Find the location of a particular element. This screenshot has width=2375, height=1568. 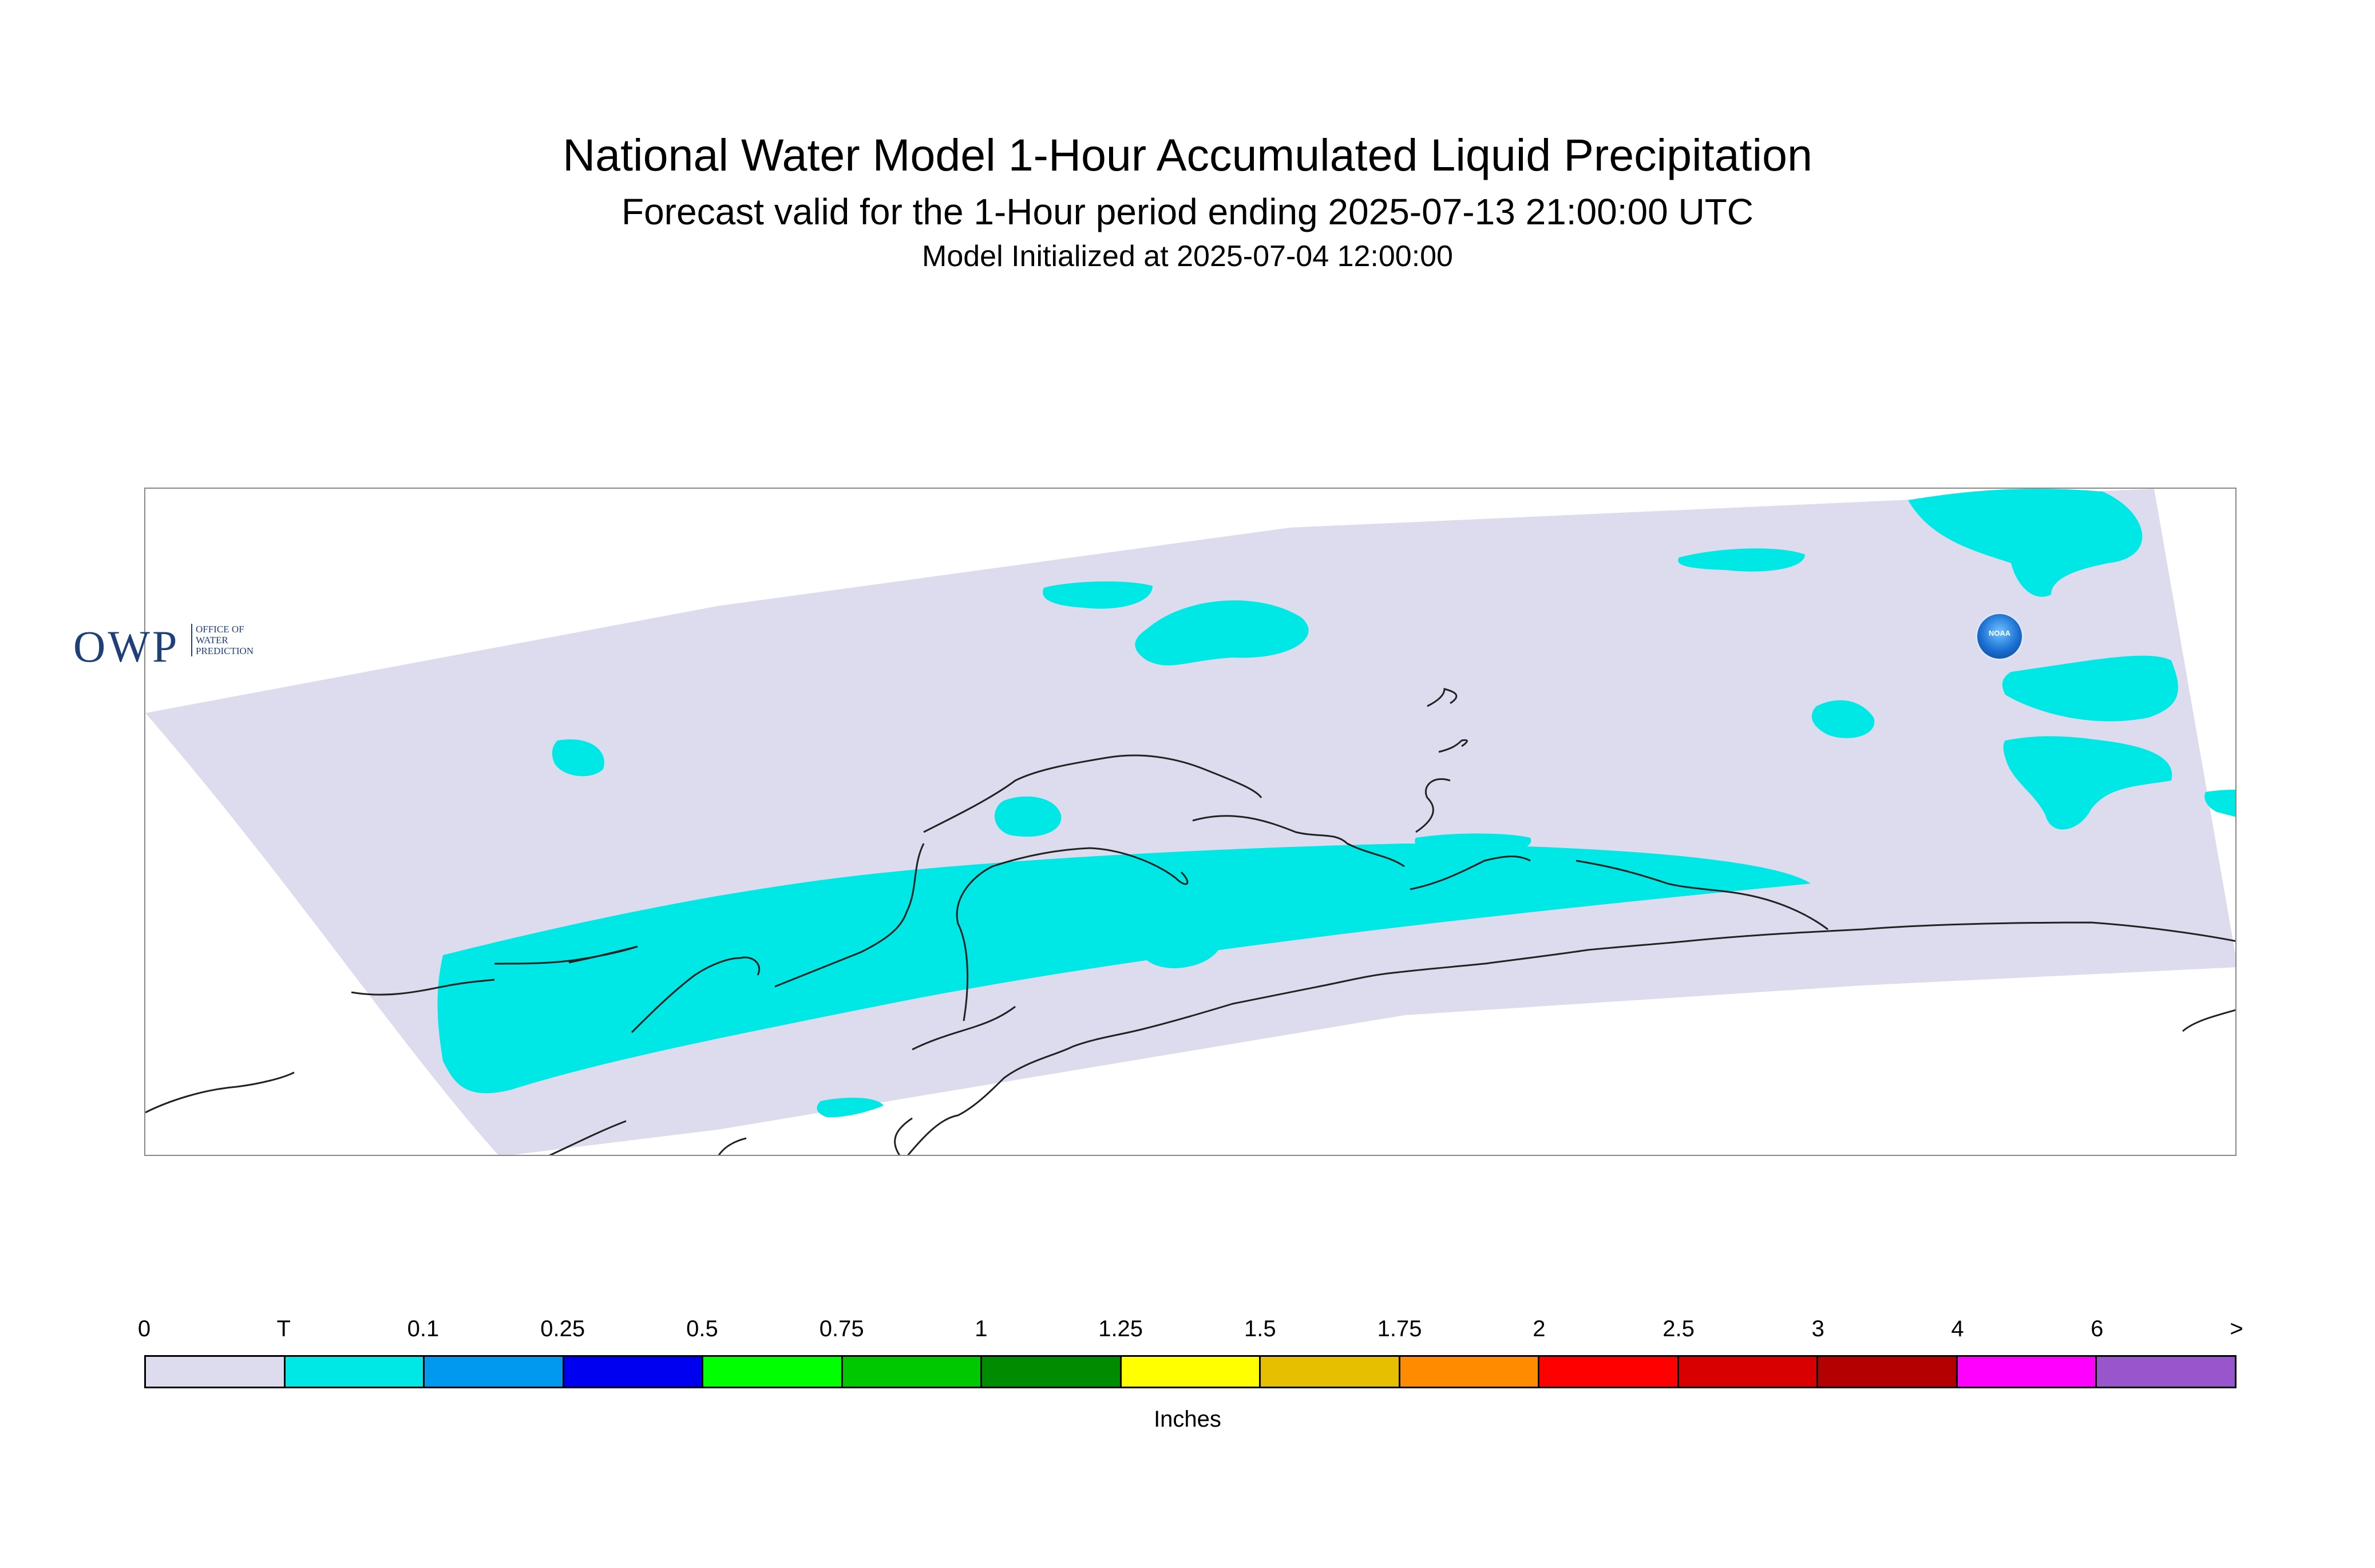

legend-tick-label: 0.25 is located at coordinates (562, 1328).